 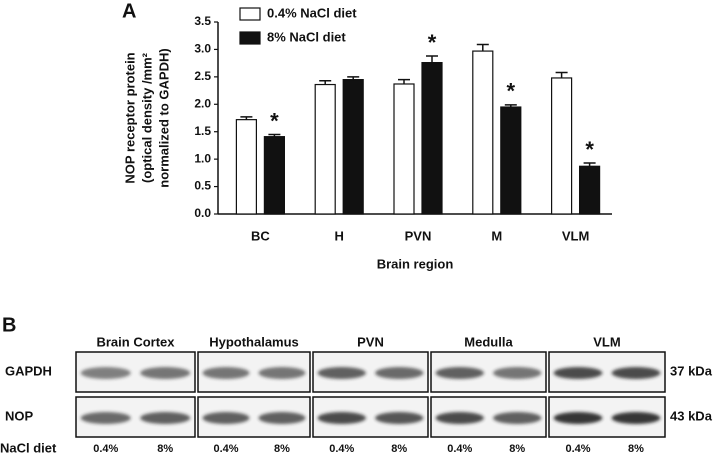 What do you see at coordinates (370, 341) in the screenshot?
I see `region-label: PVN` at bounding box center [370, 341].